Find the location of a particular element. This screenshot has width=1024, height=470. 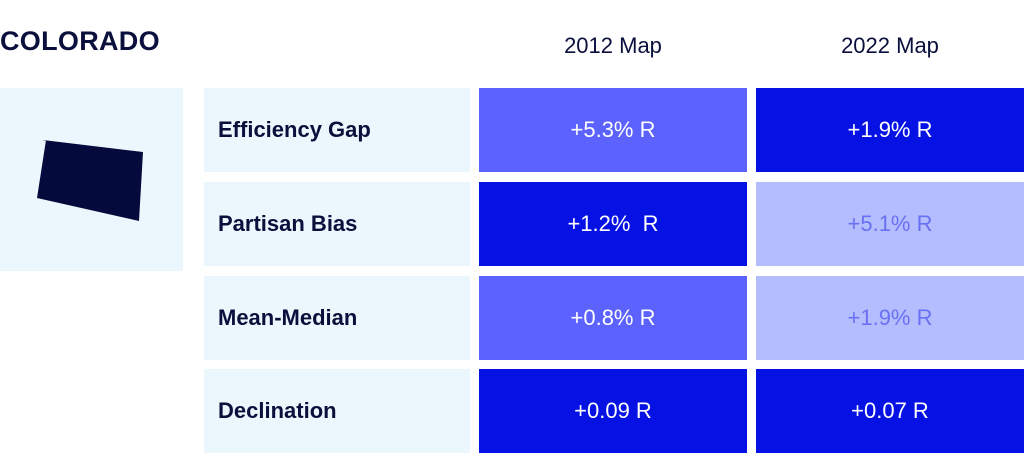

value-cell-2012: +5.3% R is located at coordinates (613, 130).